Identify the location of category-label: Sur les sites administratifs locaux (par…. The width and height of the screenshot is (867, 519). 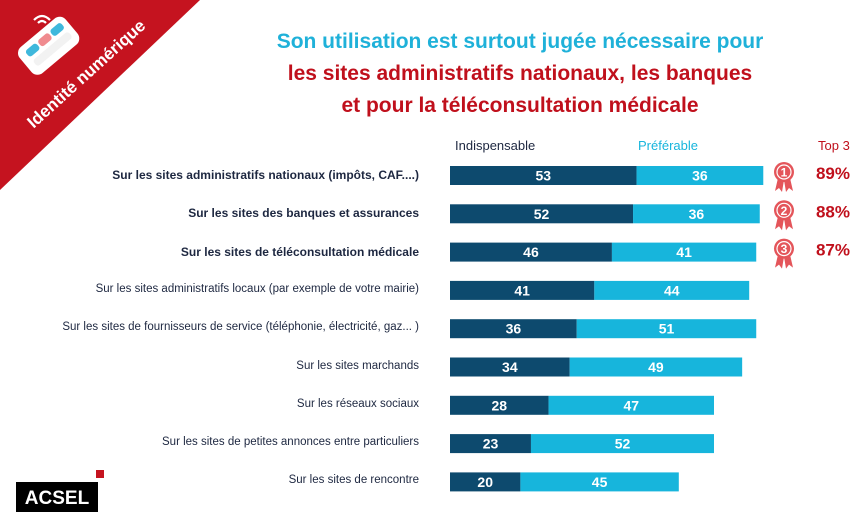
(257, 288).